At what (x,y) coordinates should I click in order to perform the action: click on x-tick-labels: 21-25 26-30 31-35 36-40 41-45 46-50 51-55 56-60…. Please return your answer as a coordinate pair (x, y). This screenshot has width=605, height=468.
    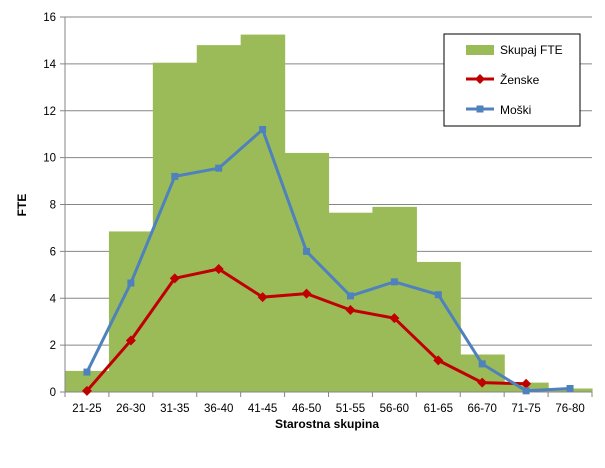
    Looking at the image, I should click on (328, 409).